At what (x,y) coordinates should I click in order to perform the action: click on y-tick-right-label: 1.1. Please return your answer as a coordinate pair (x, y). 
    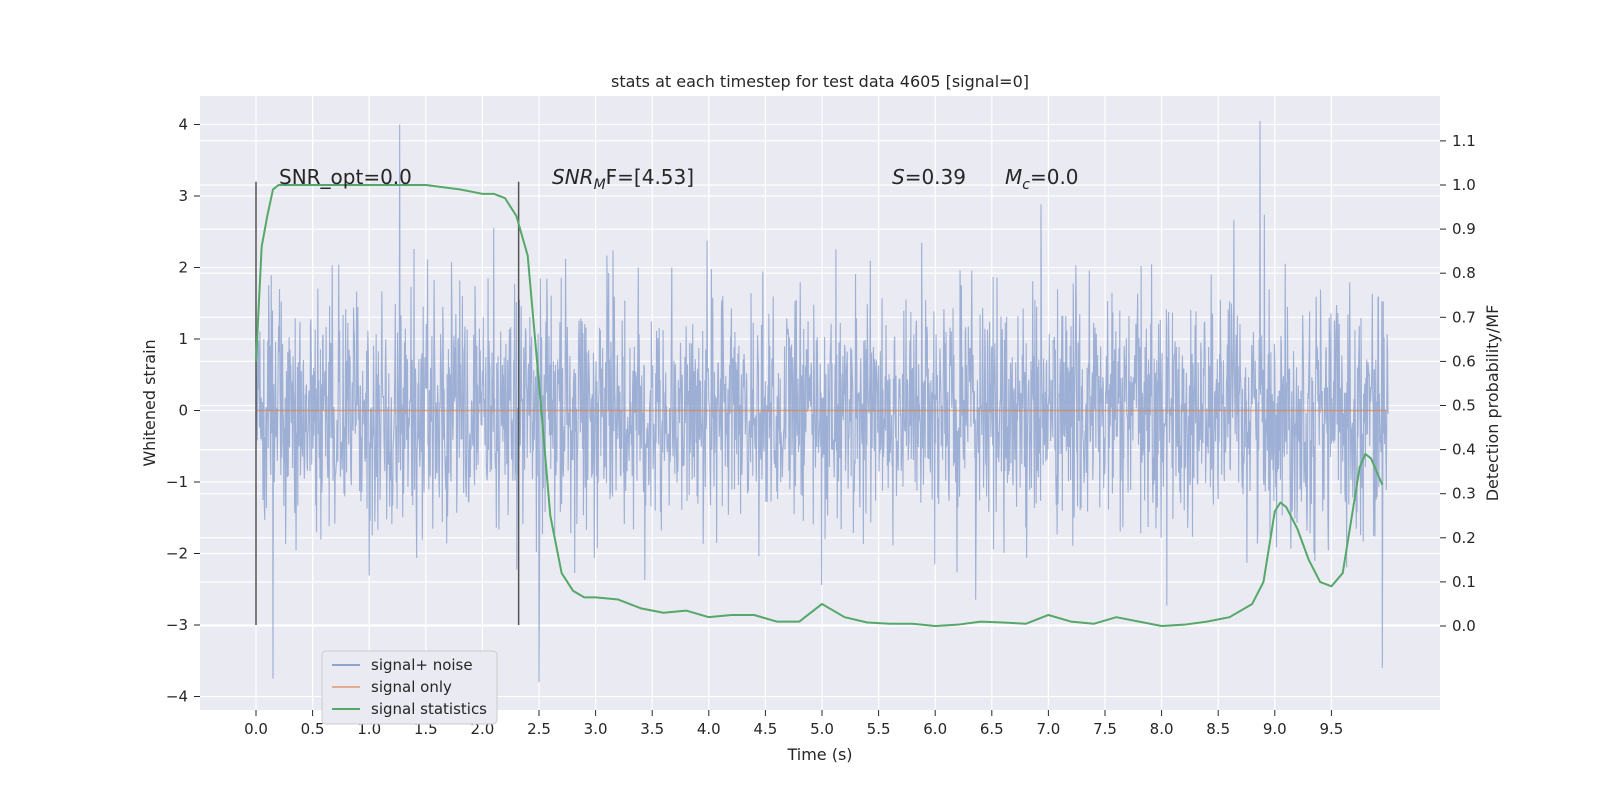
    Looking at the image, I should click on (1464, 141).